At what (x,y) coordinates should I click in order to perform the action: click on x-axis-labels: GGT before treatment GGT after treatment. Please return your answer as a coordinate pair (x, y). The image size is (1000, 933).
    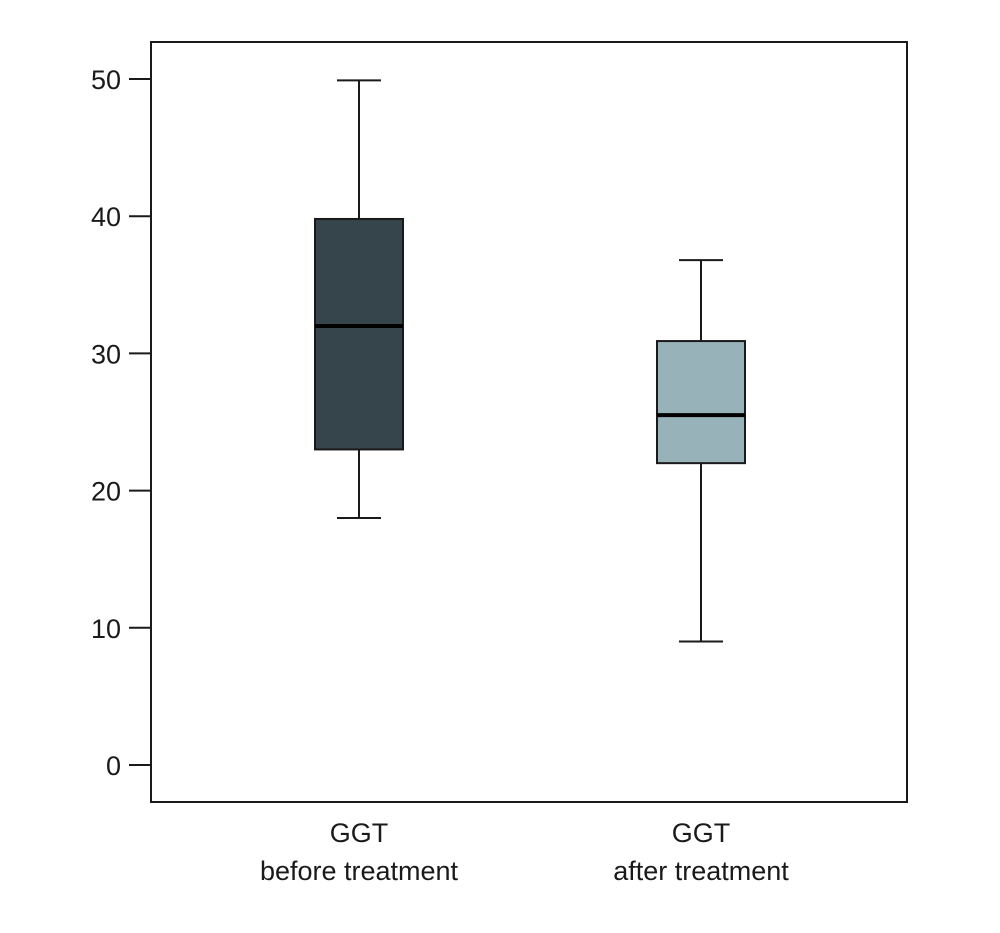
    Looking at the image, I should click on (524, 852).